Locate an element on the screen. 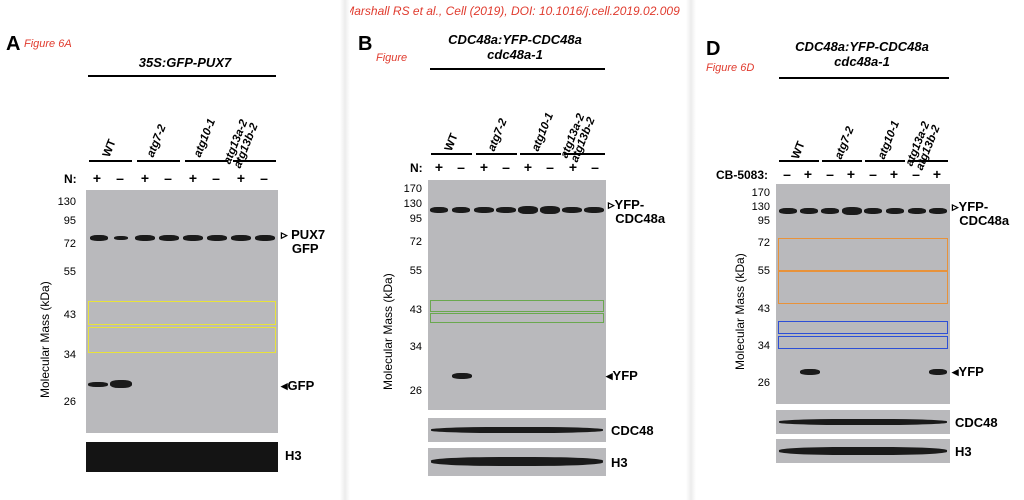 This screenshot has height=500, width=1024. western-blot-main-b is located at coordinates (517, 295).